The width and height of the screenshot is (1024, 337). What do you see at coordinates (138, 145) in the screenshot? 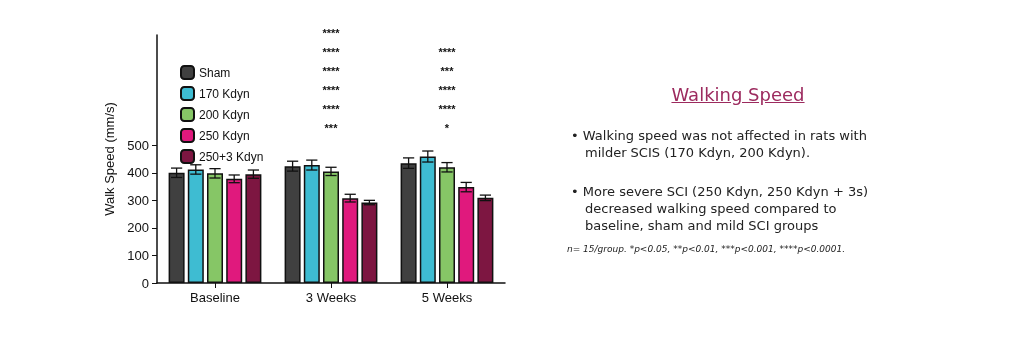
I see `y-tick-label: 500` at bounding box center [138, 145].